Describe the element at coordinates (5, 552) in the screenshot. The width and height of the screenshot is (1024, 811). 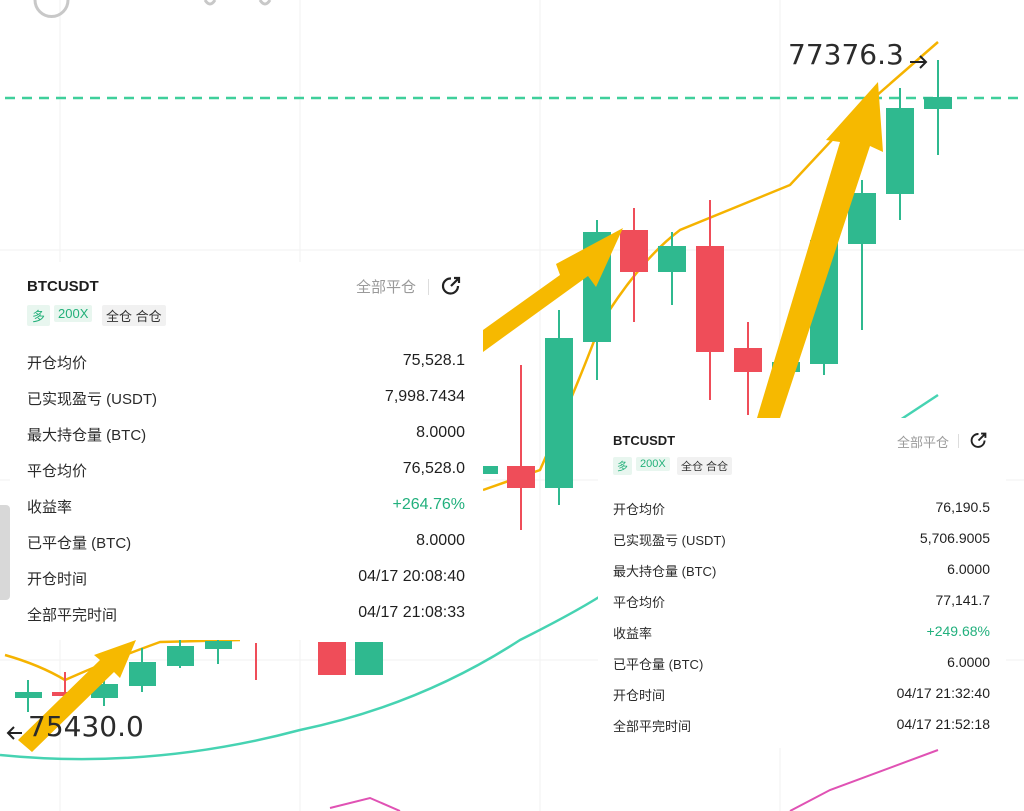
I see `side-drawer-handle` at that location.